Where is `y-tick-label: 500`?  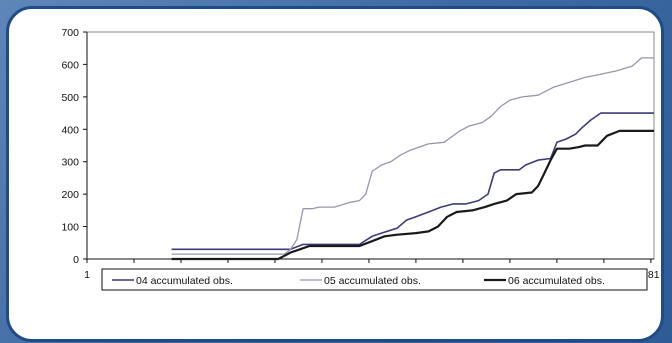 y-tick-label: 500 is located at coordinates (70, 98).